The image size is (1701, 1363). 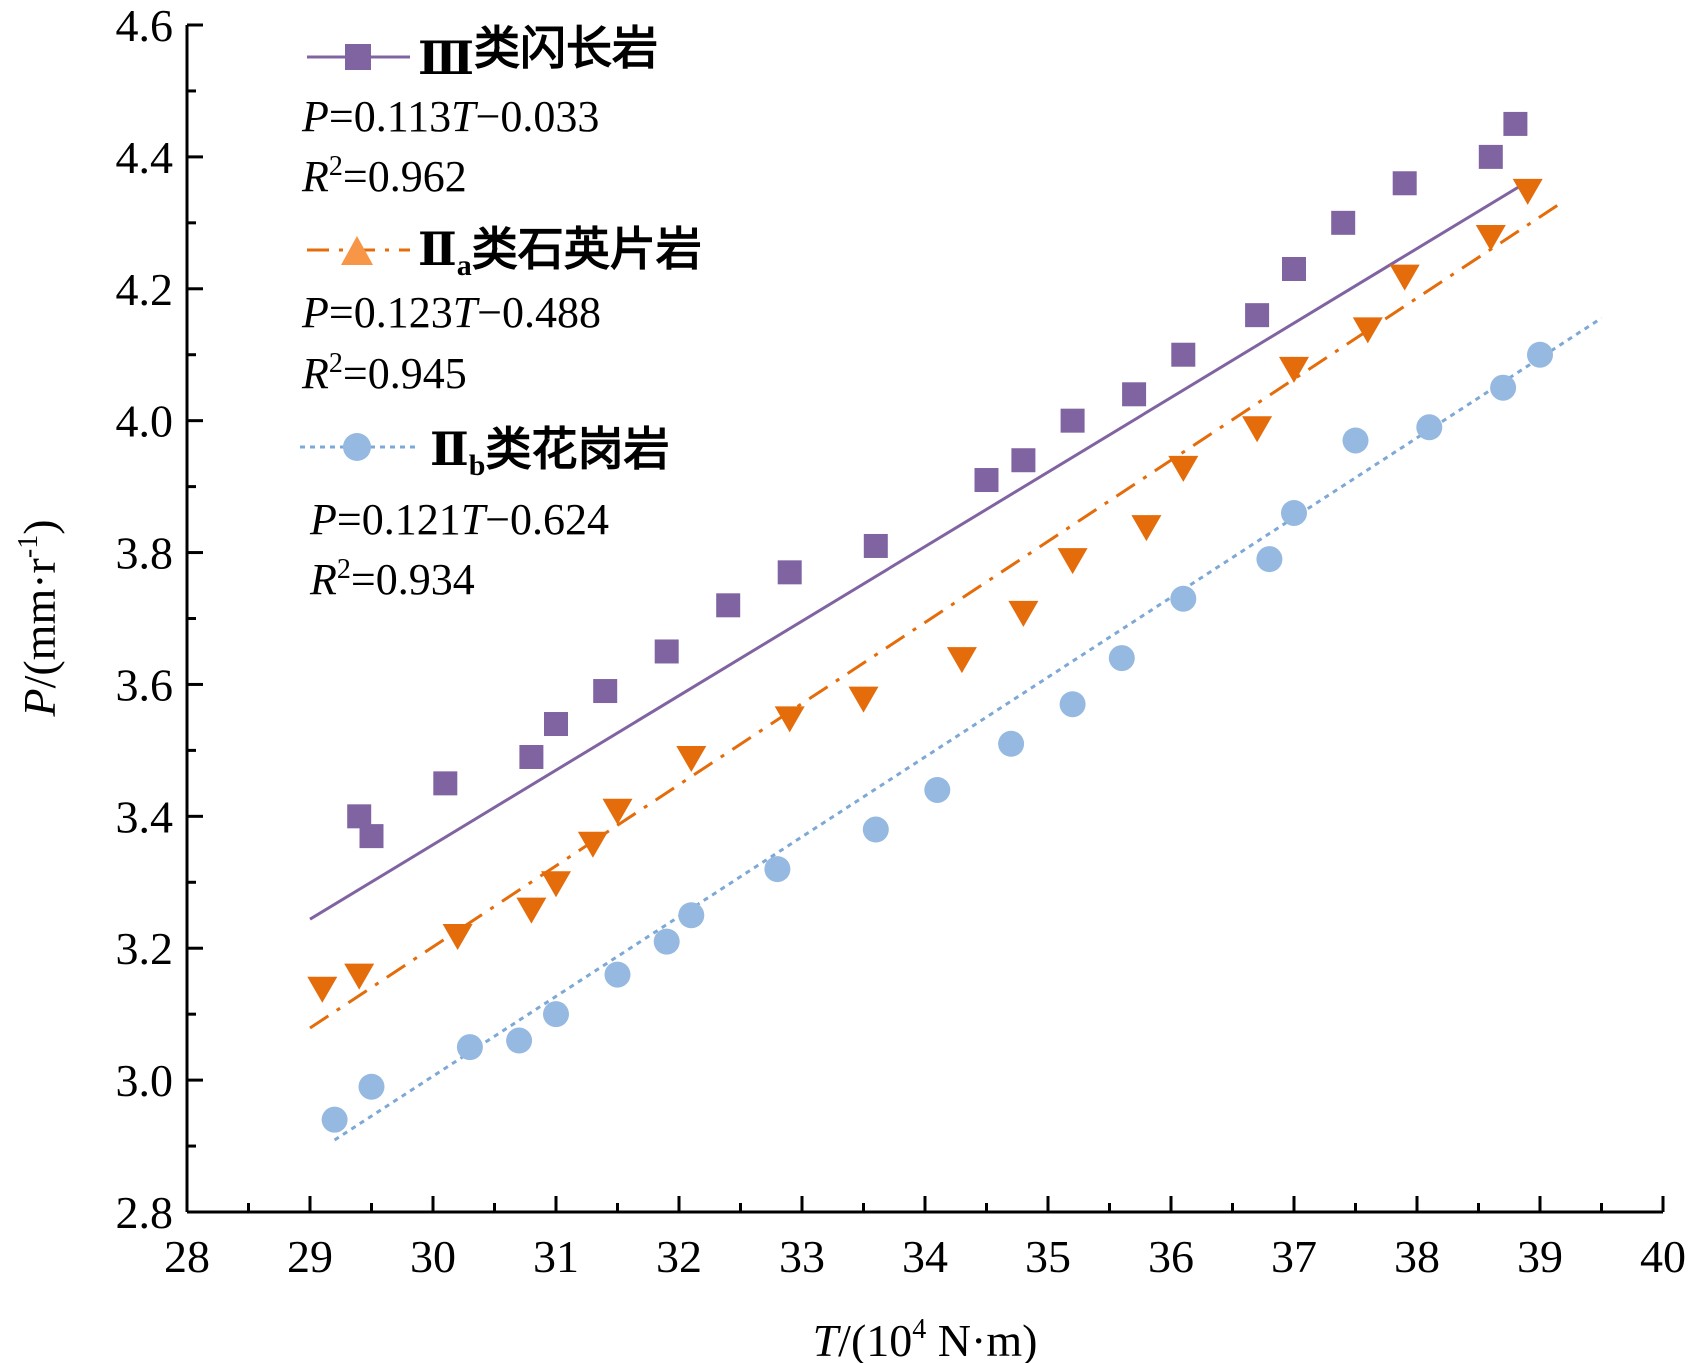 I want to click on y-tick-label: 4.0, so click(x=145, y=421).